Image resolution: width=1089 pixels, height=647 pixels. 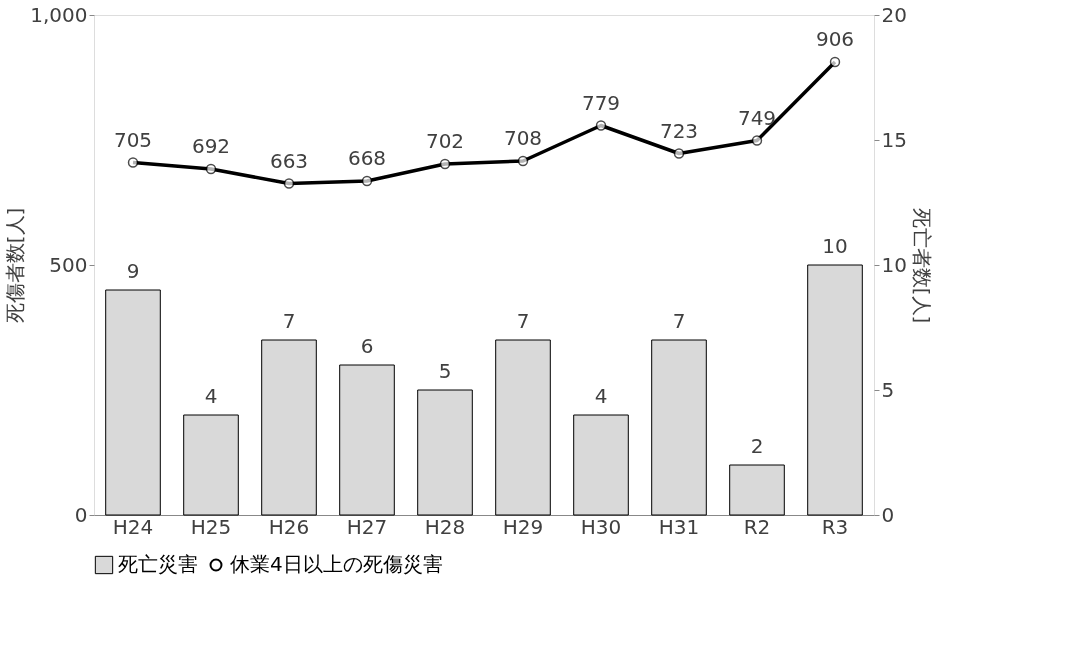 What do you see at coordinates (133, 271) in the screenshot?
I see `data-label: 9` at bounding box center [133, 271].